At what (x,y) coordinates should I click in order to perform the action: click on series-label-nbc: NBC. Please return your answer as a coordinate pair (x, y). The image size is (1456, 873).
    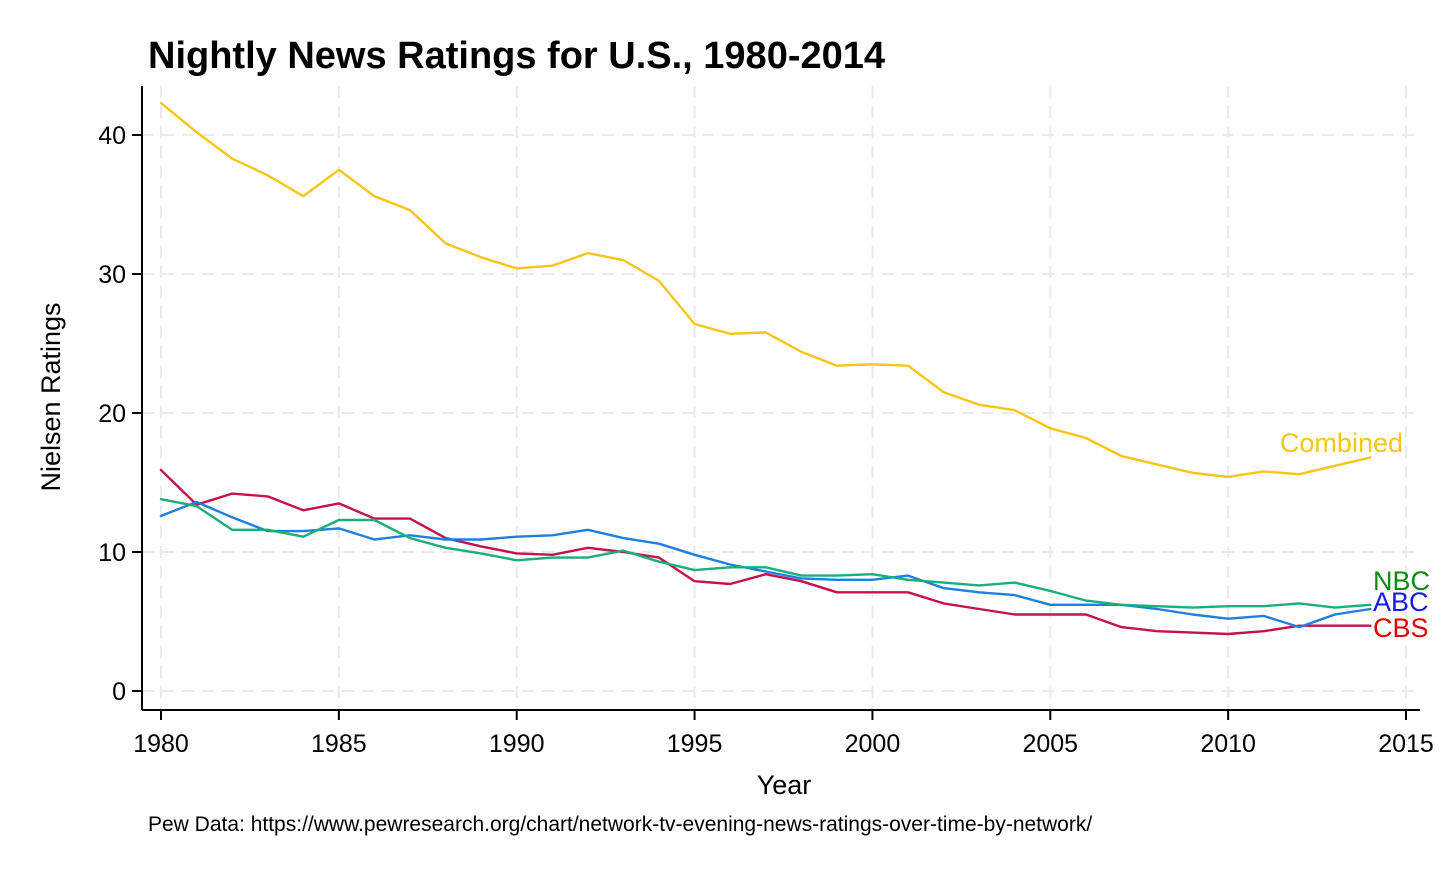
    Looking at the image, I should click on (1401, 581).